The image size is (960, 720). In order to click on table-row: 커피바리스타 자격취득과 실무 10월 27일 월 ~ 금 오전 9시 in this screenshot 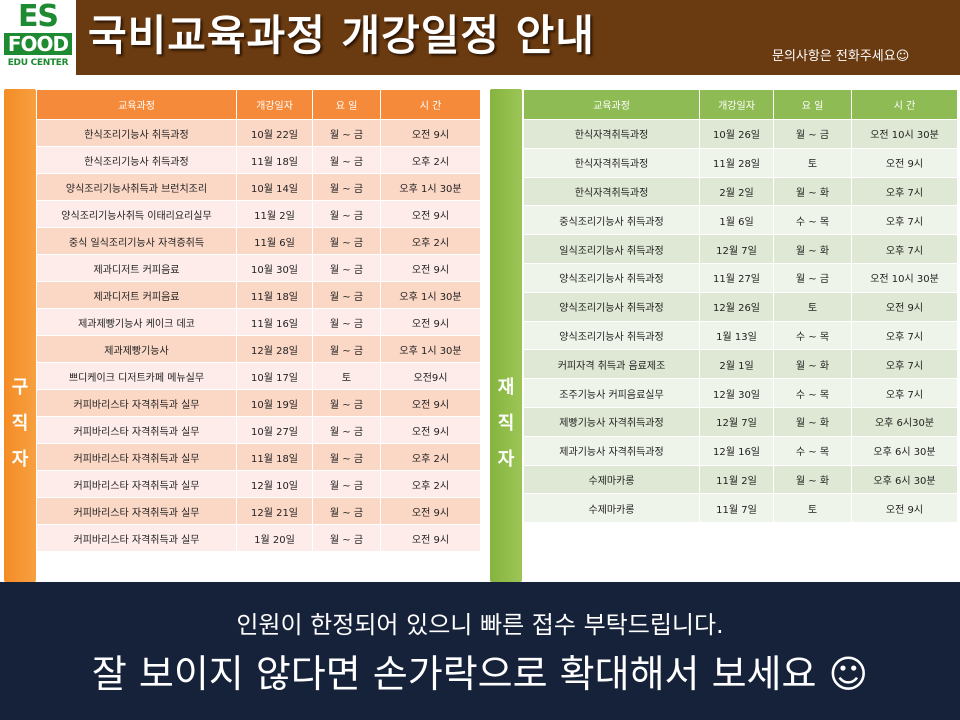, I will do `click(258, 430)`.